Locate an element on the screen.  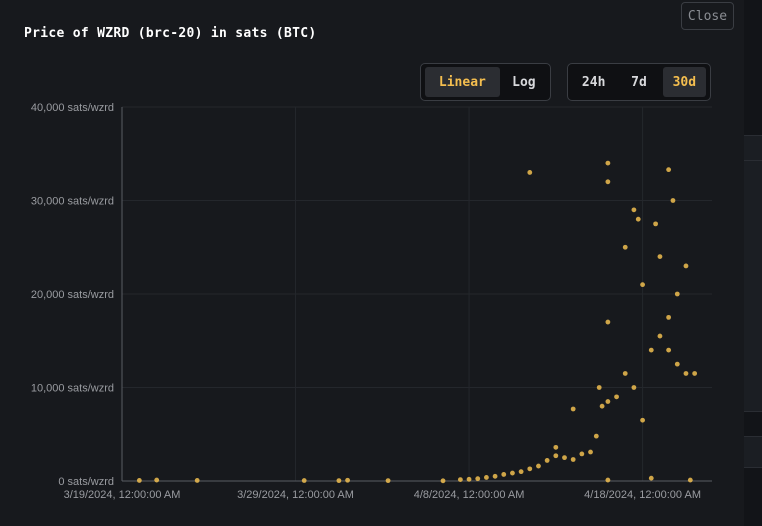
y-tick-label: 0 sats/wzrd is located at coordinates (86, 482).